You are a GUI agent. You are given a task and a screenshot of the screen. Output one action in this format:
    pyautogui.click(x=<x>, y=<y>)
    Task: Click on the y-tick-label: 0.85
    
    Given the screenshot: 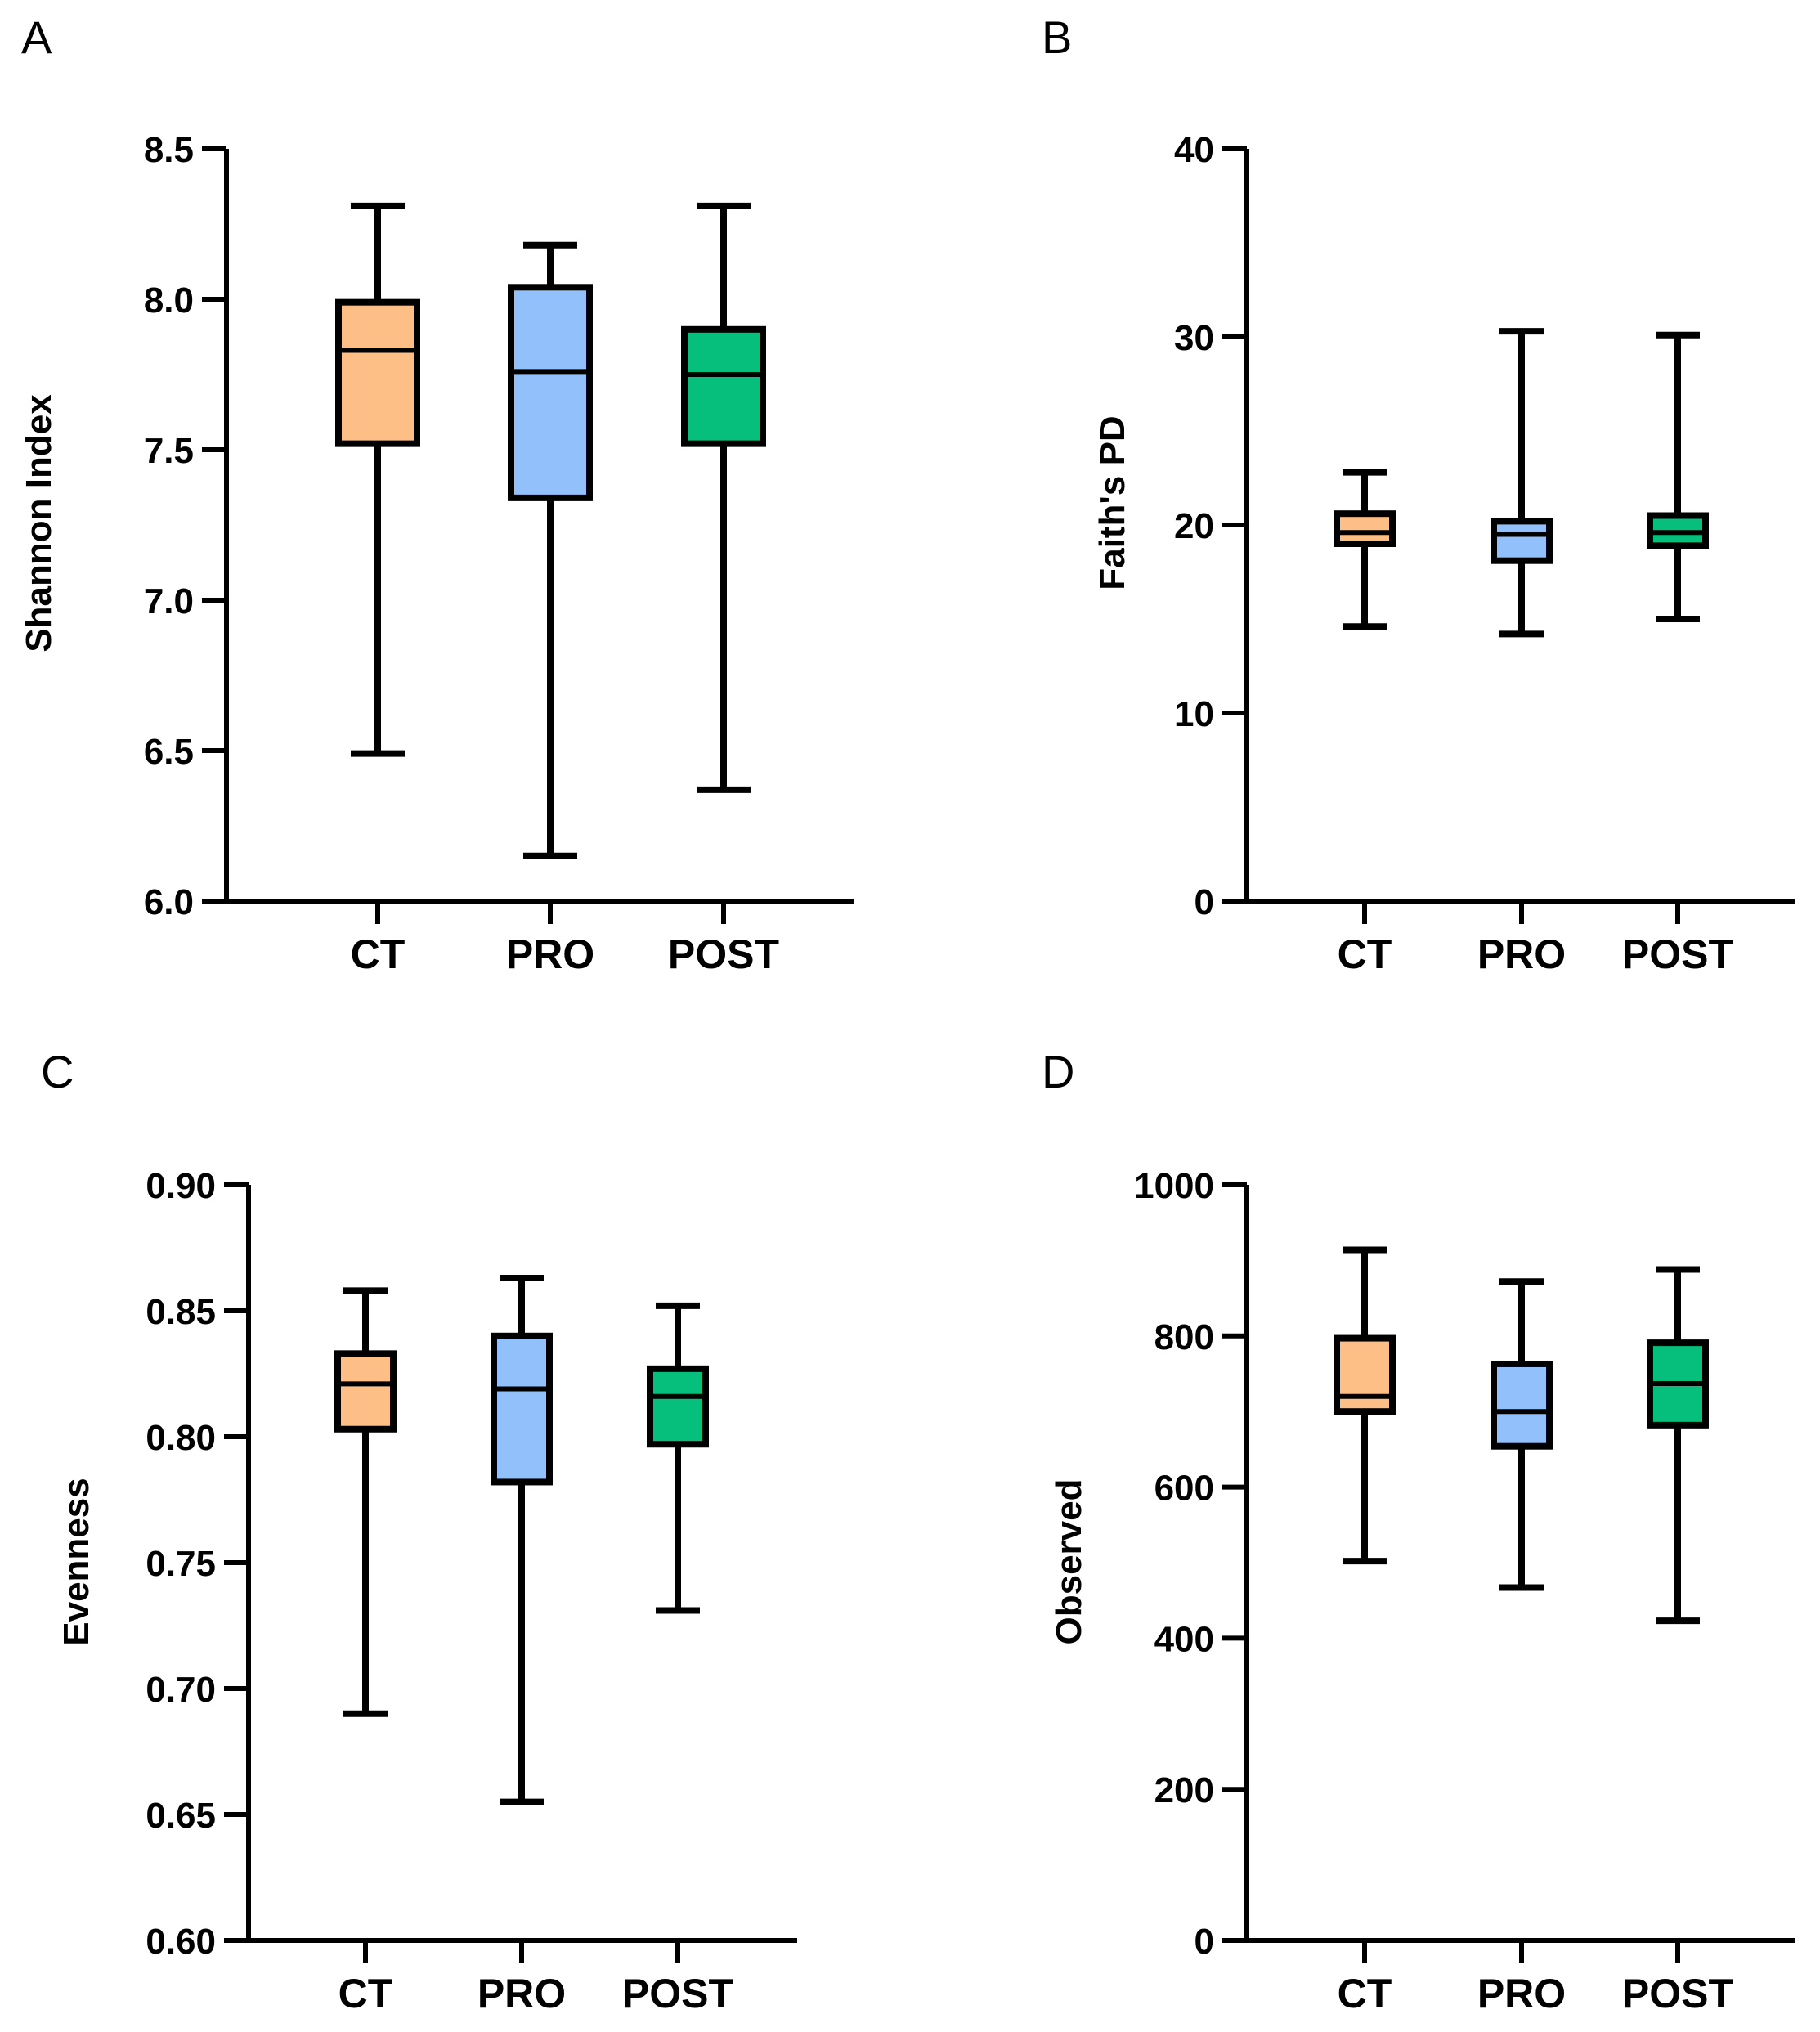 What is the action you would take?
    pyautogui.click(x=181, y=1312)
    